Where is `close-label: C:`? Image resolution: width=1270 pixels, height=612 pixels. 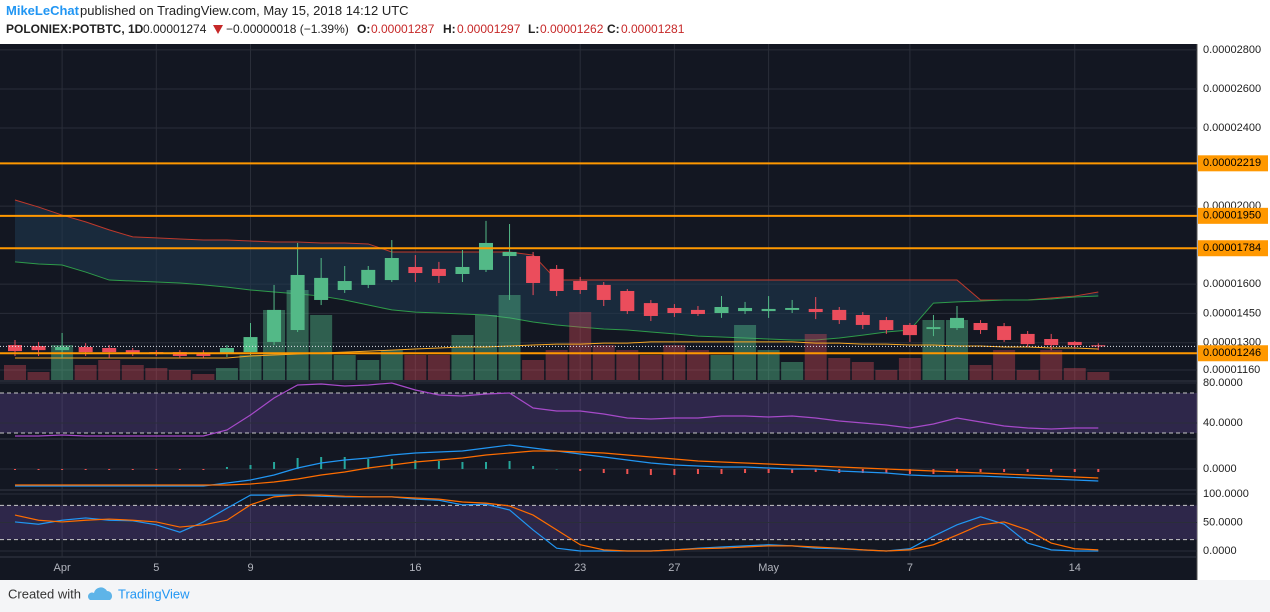
close-label: C: is located at coordinates (613, 29).